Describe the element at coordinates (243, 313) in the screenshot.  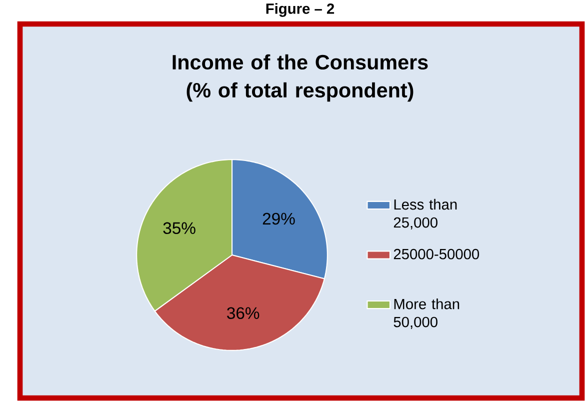
I see `data-label: 36%` at that location.